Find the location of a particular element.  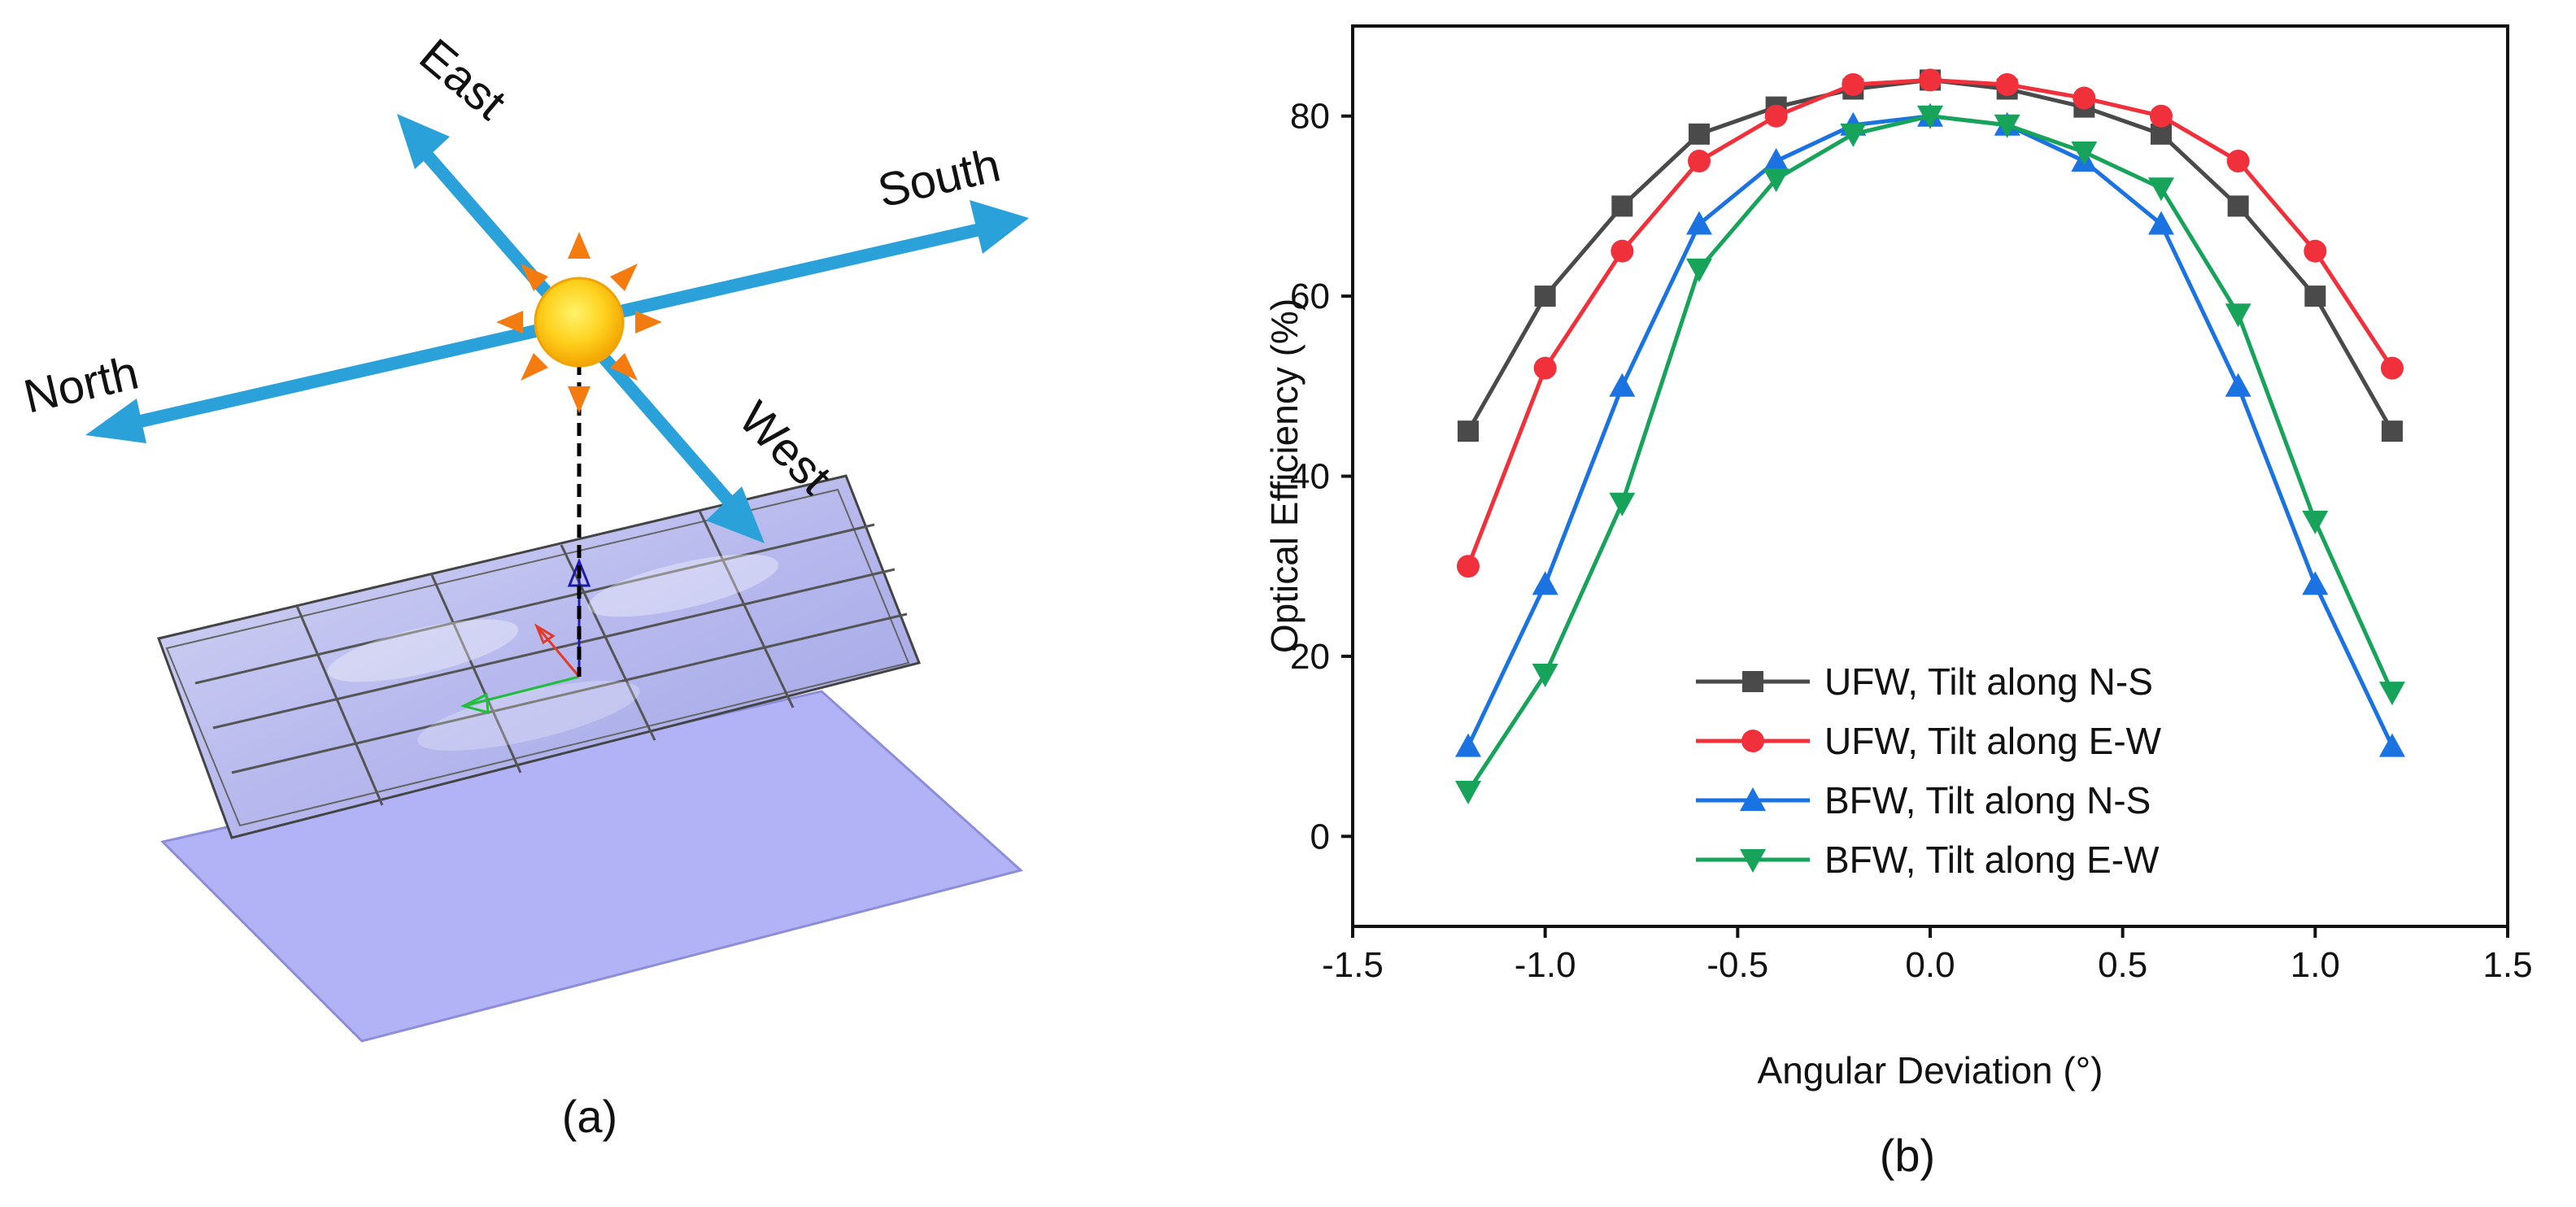

panel-a-label: (a) is located at coordinates (589, 1116).